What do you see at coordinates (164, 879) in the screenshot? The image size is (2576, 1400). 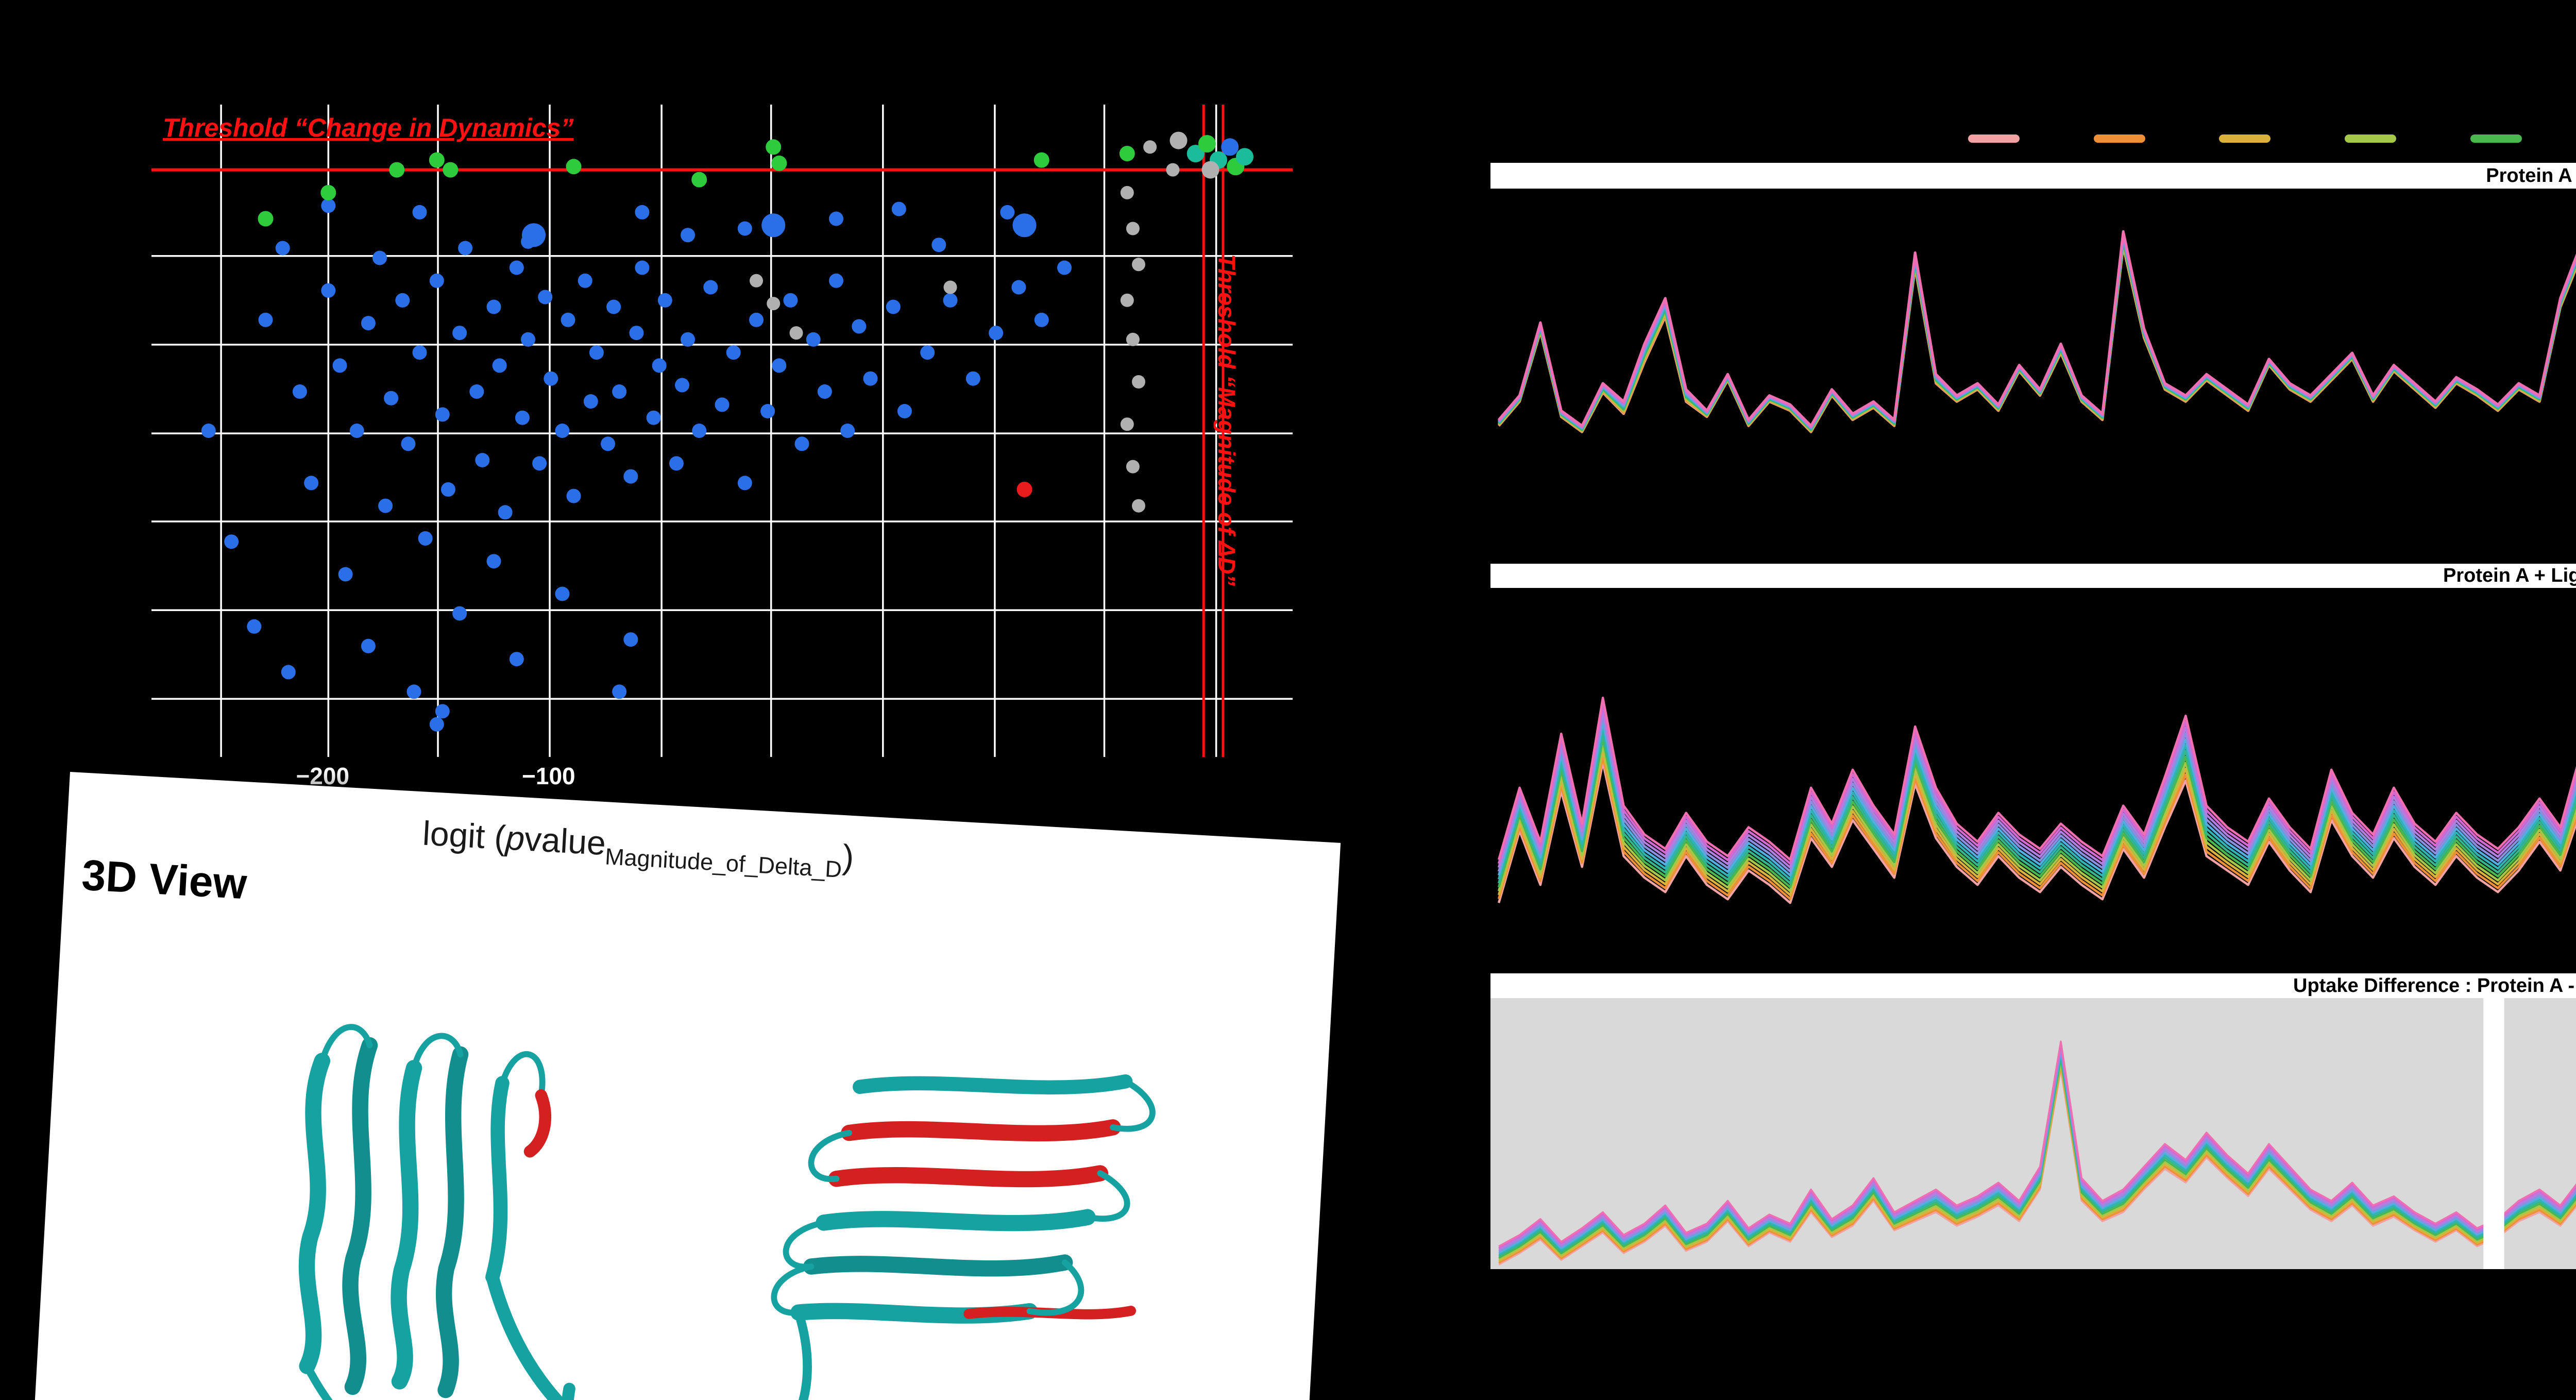 I see `view3d-title: 3D View` at bounding box center [164, 879].